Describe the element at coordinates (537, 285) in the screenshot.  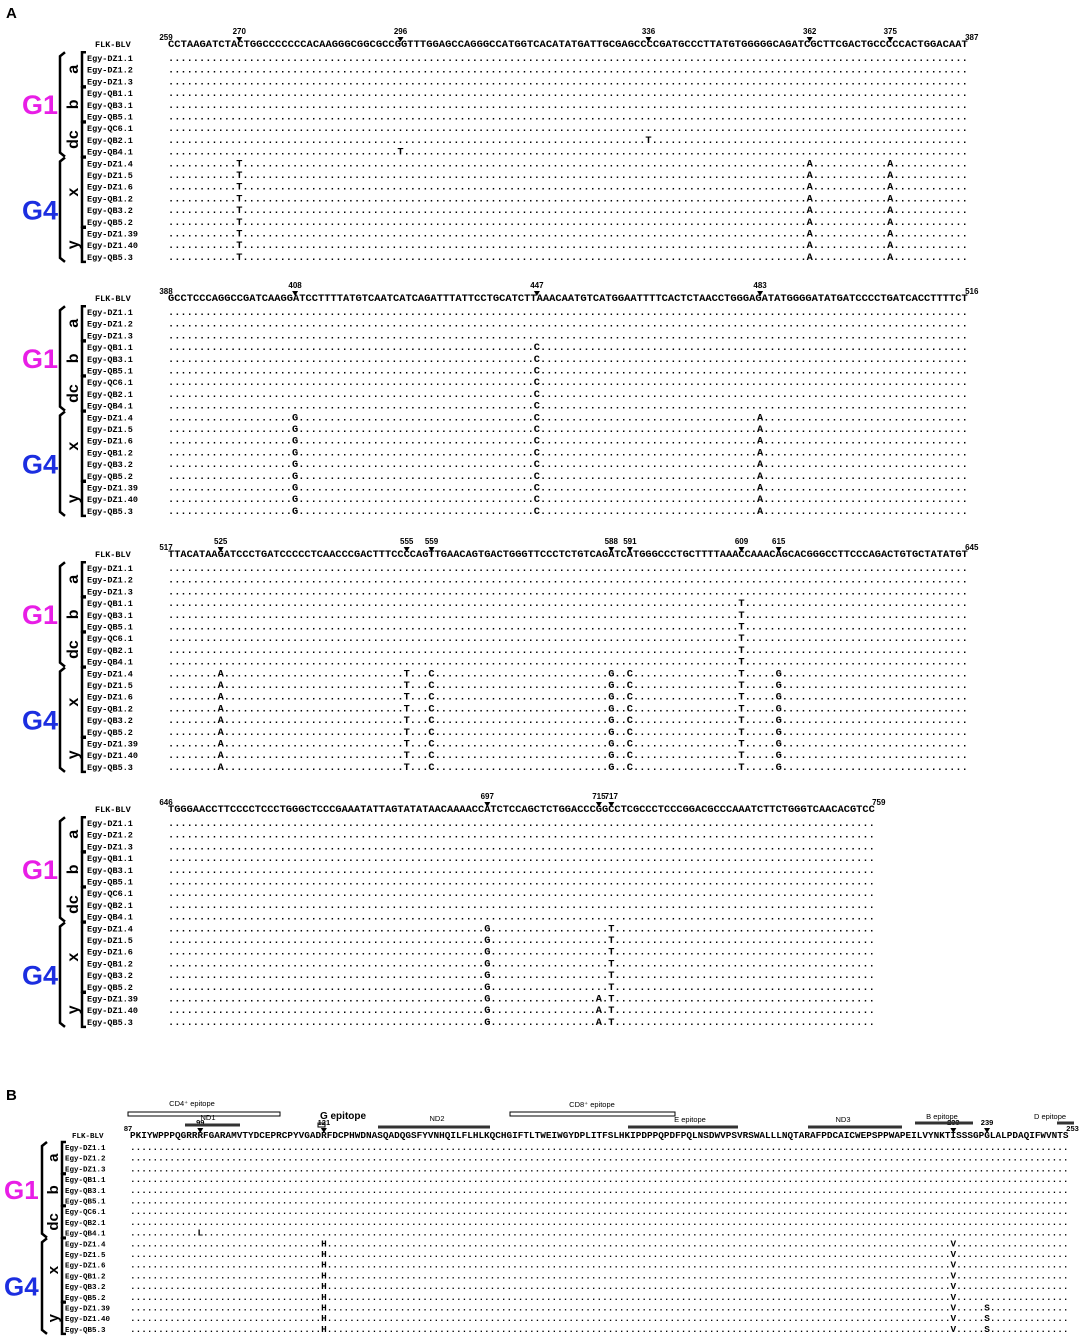
I see `marker-label: 447` at that location.